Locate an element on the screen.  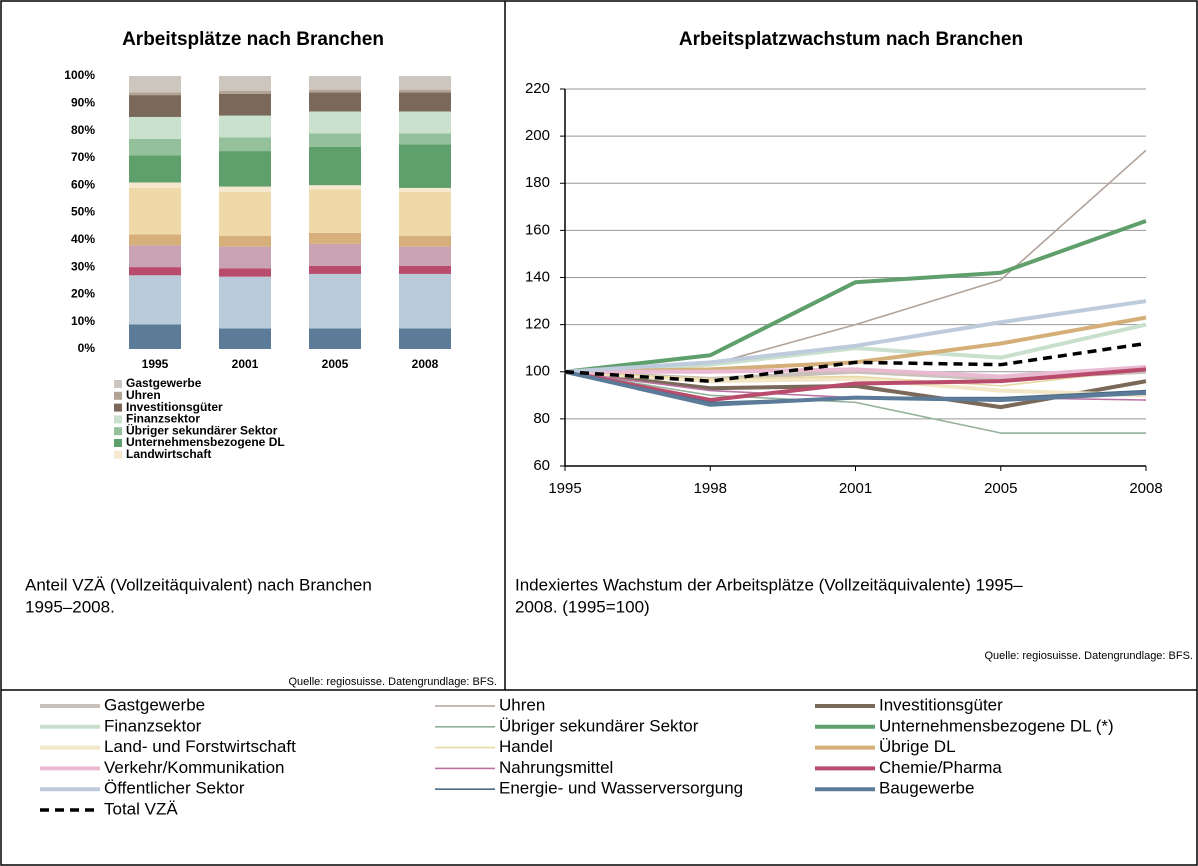
y-tick-label: 60 is located at coordinates (541, 465).